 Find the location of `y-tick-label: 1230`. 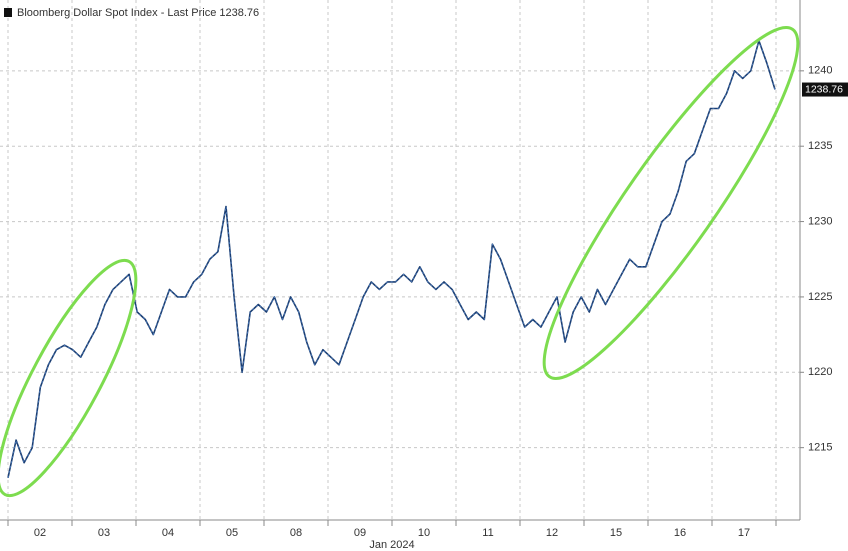

y-tick-label: 1230 is located at coordinates (820, 221).